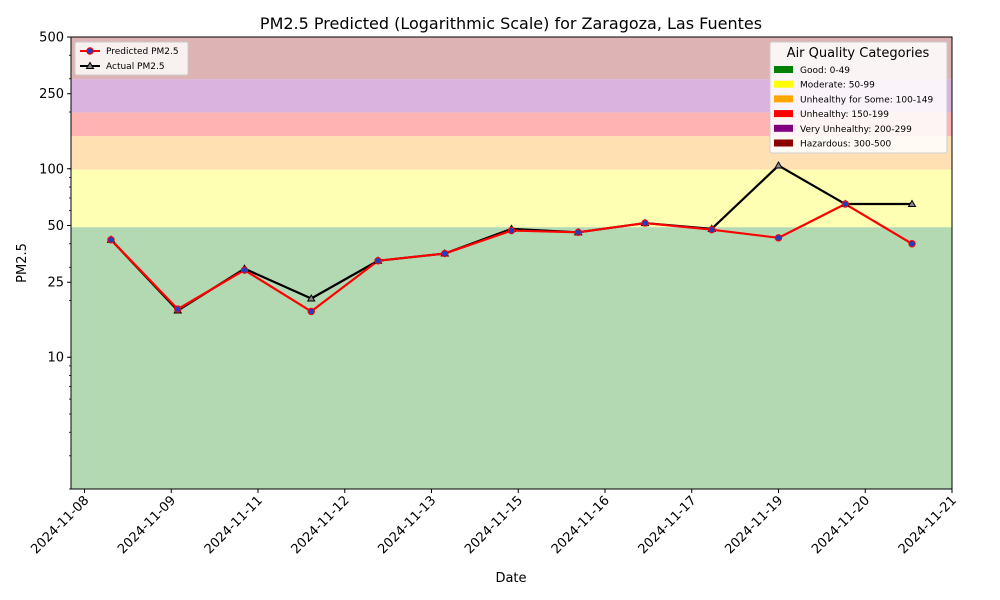 This screenshot has height=600, width=1000. What do you see at coordinates (837, 86) in the screenshot?
I see `category-label: Moderate: 50-99` at bounding box center [837, 86].